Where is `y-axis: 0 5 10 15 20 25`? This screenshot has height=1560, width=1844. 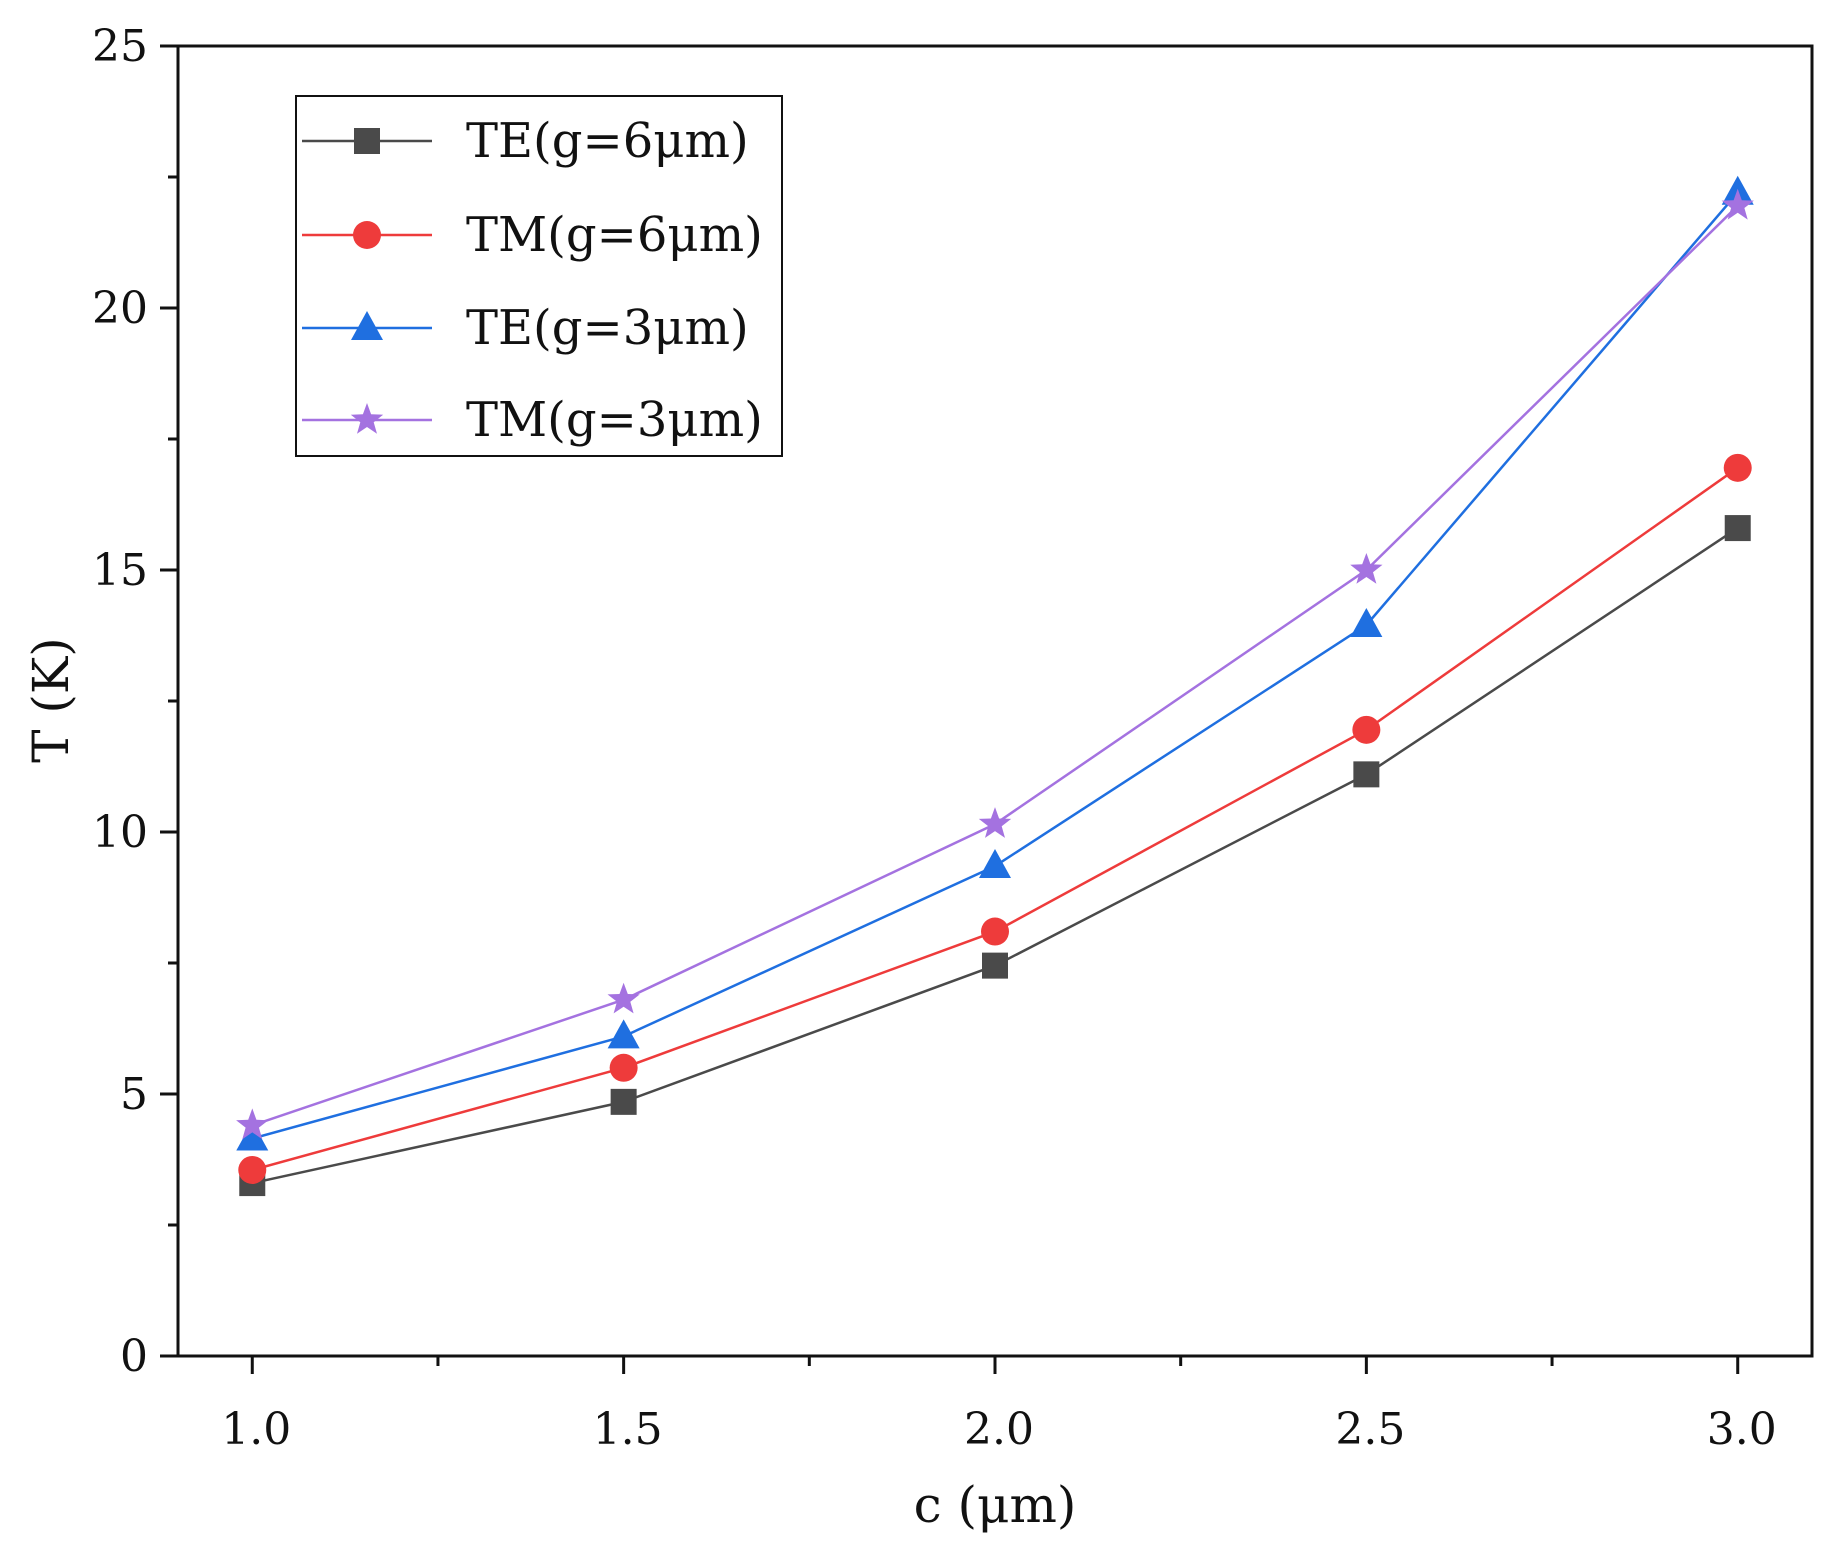
y-axis: 0 5 10 15 20 25 is located at coordinates (135, 701).